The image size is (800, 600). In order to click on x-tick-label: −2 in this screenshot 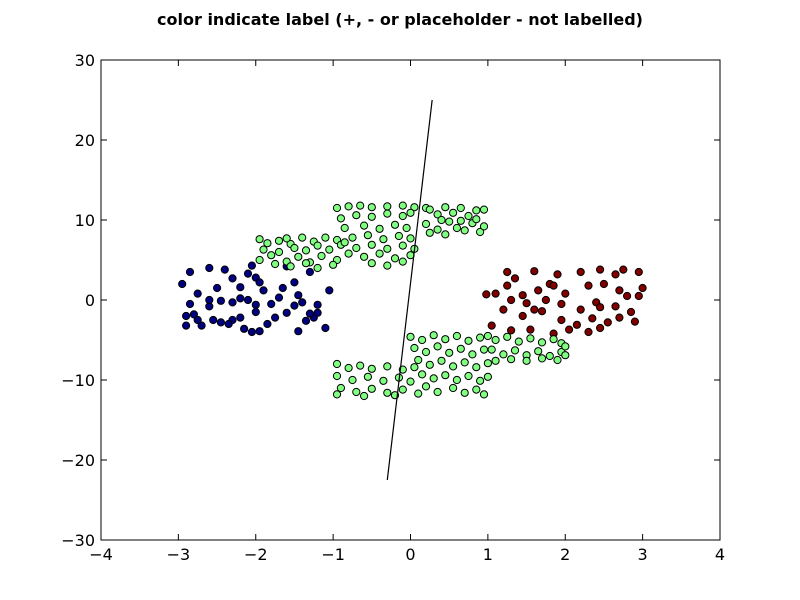, I will do `click(256, 554)`.